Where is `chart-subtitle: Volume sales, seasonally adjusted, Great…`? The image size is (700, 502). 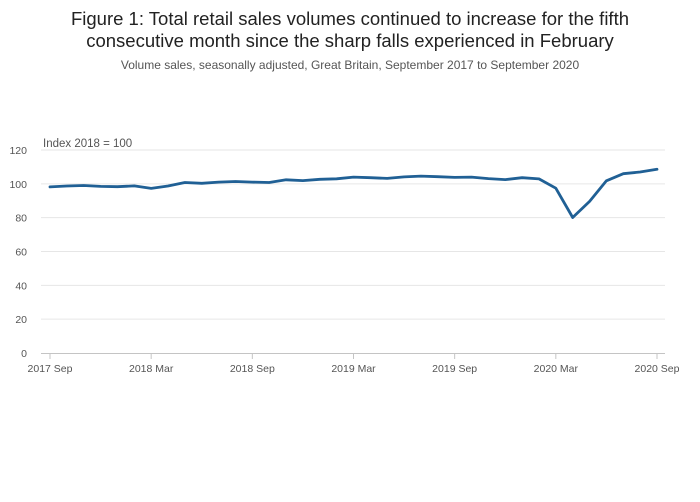 chart-subtitle: Volume sales, seasonally adjusted, Great… is located at coordinates (350, 65).